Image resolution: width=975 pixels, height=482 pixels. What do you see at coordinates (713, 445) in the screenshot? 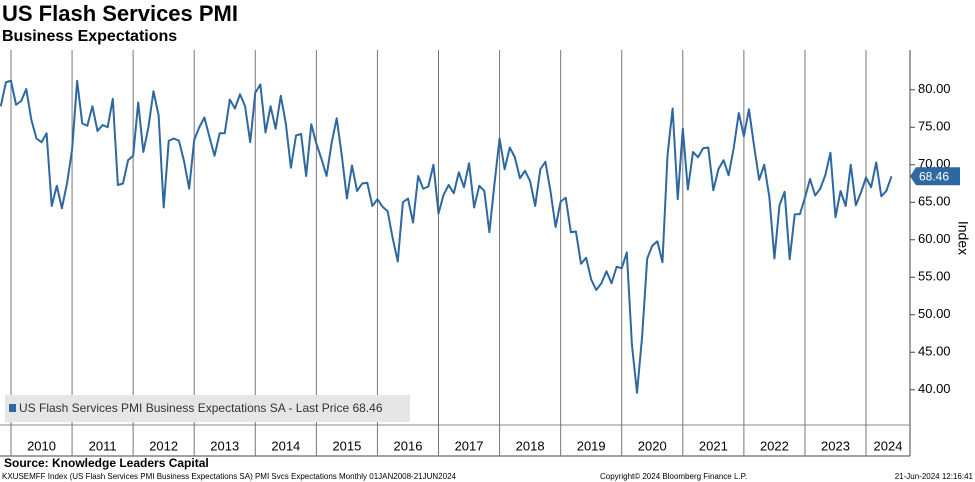
I see `x-tick-label: 2021` at bounding box center [713, 445].